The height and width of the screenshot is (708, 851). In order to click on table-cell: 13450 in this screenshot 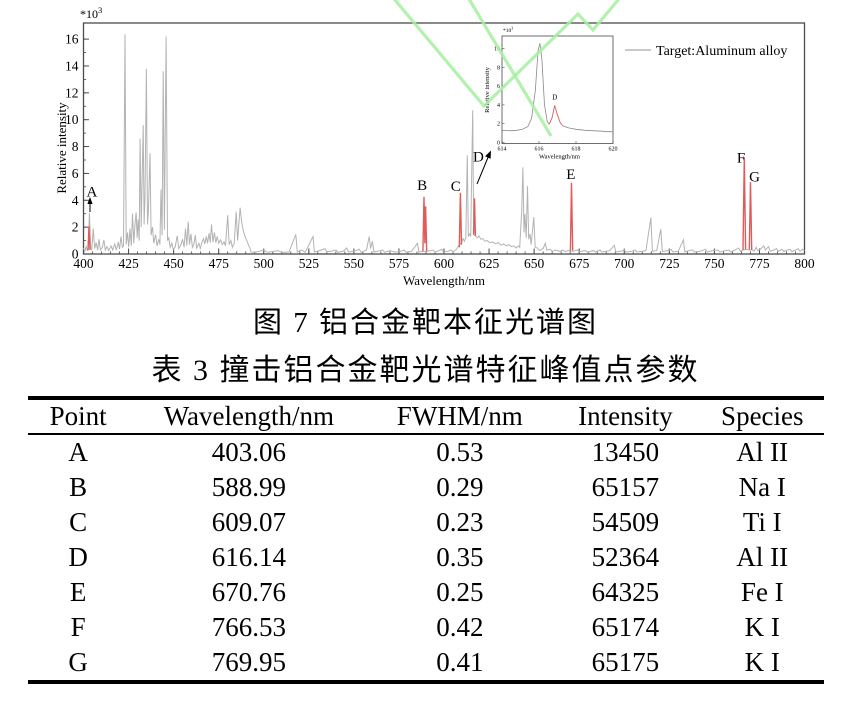, I will do `click(625, 452)`.